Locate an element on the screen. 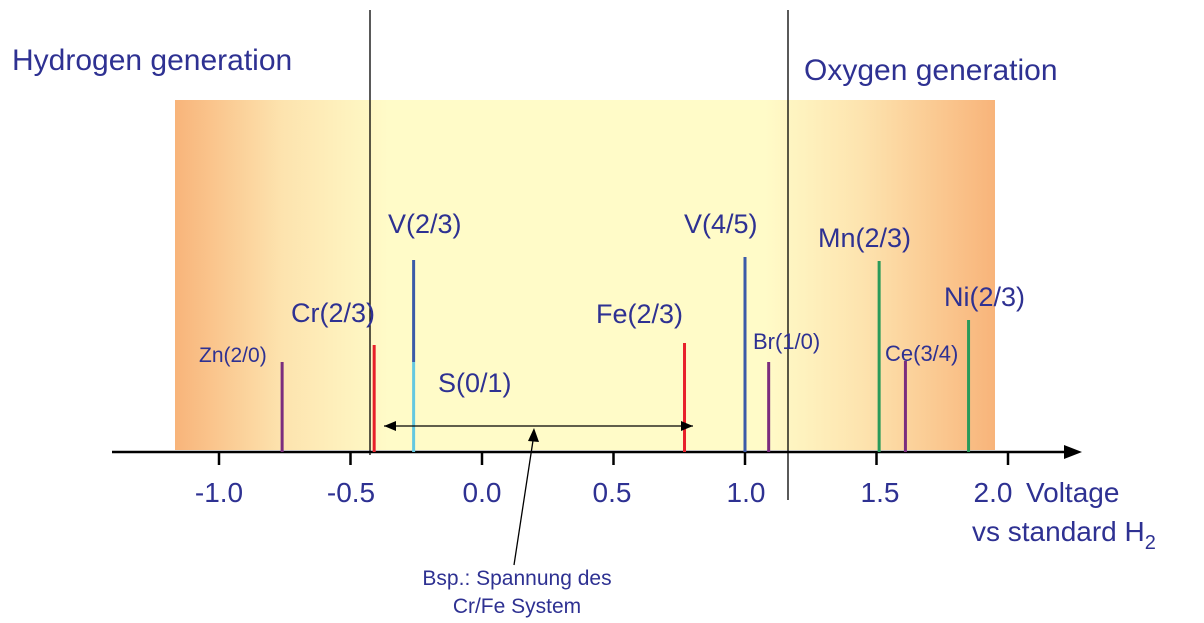  couple-label-s: S(0/1) is located at coordinates (475, 383).